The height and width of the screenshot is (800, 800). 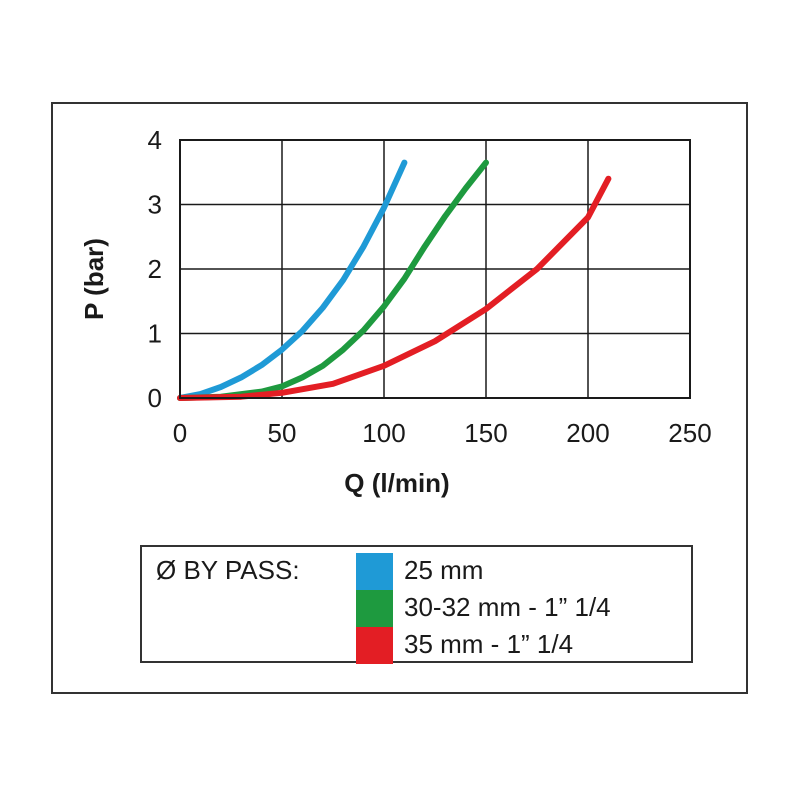 I want to click on legend-swatch-red, so click(x=374, y=645).